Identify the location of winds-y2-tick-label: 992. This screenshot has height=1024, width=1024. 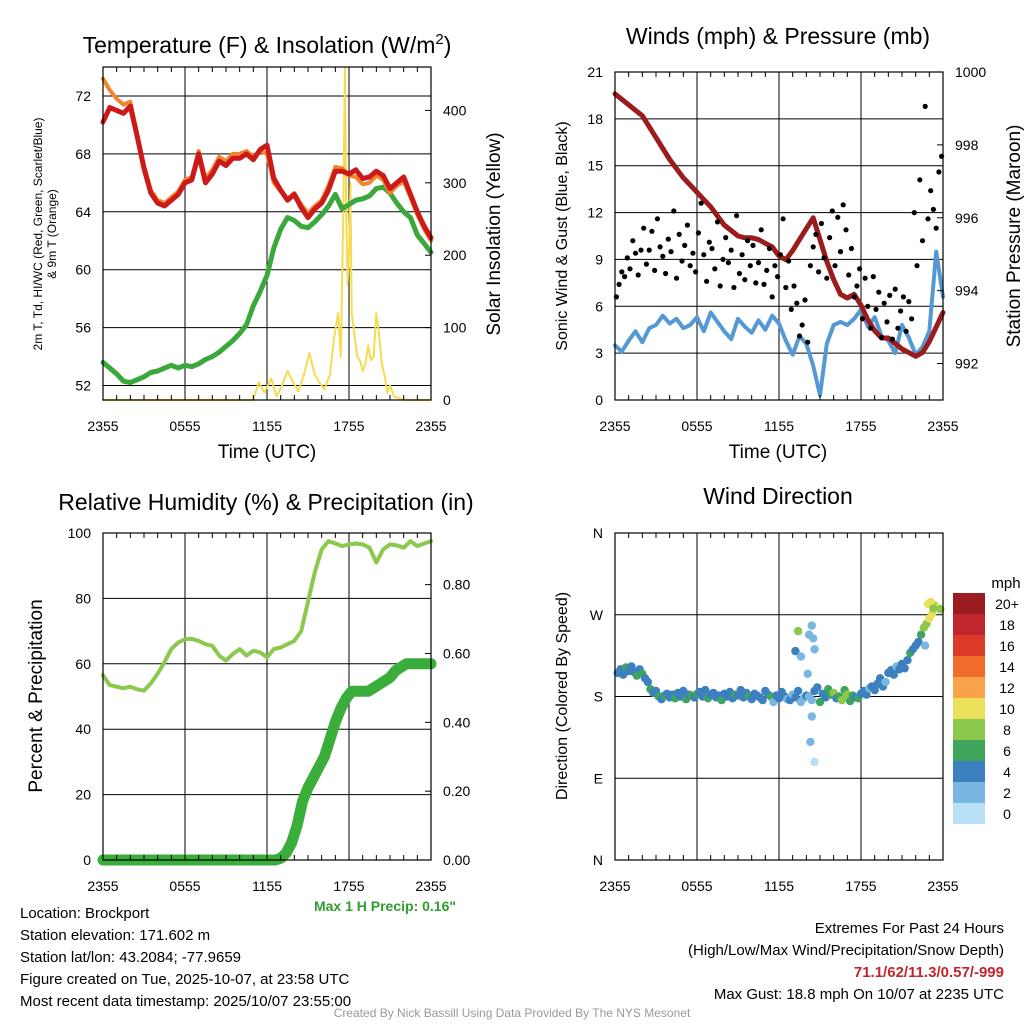
(967, 364).